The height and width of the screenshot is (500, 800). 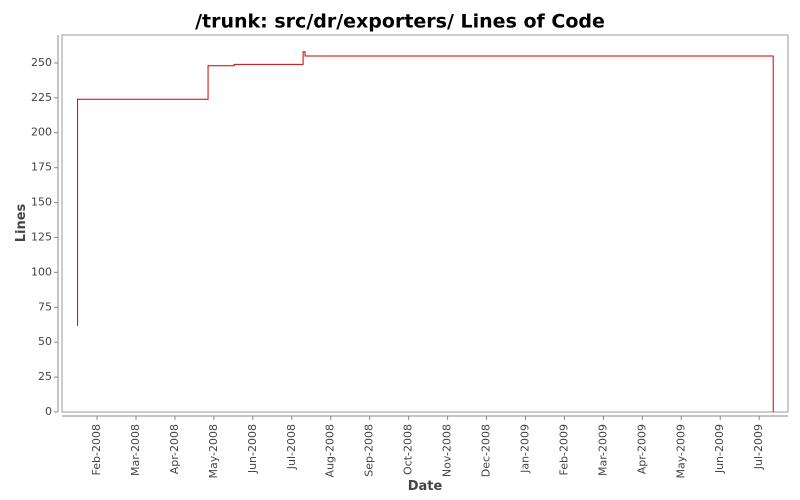 I want to click on x-axis-title: Date, so click(x=425, y=486).